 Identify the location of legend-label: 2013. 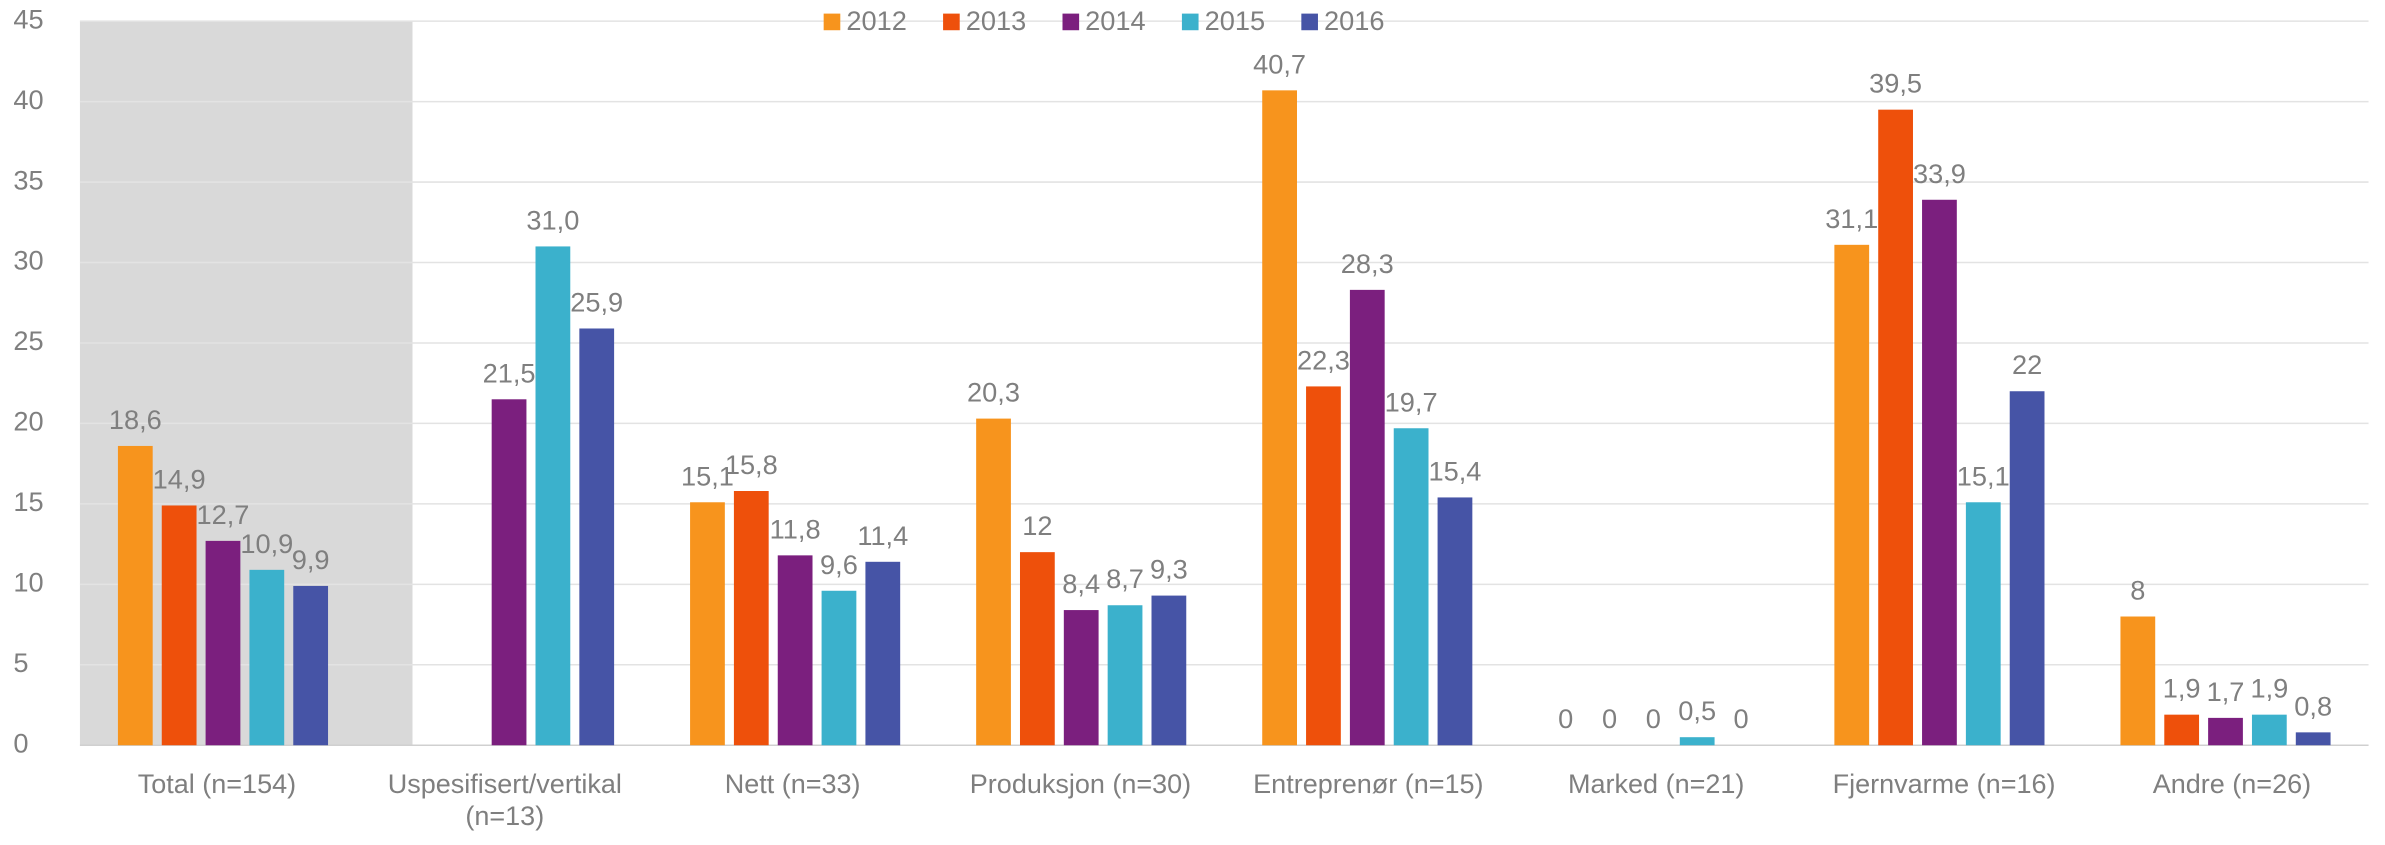
(996, 20).